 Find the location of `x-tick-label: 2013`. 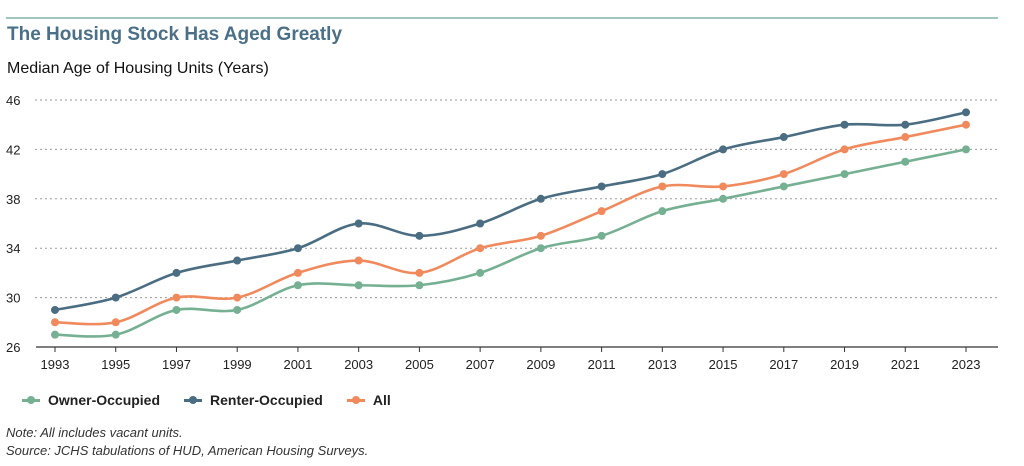

x-tick-label: 2013 is located at coordinates (662, 364).